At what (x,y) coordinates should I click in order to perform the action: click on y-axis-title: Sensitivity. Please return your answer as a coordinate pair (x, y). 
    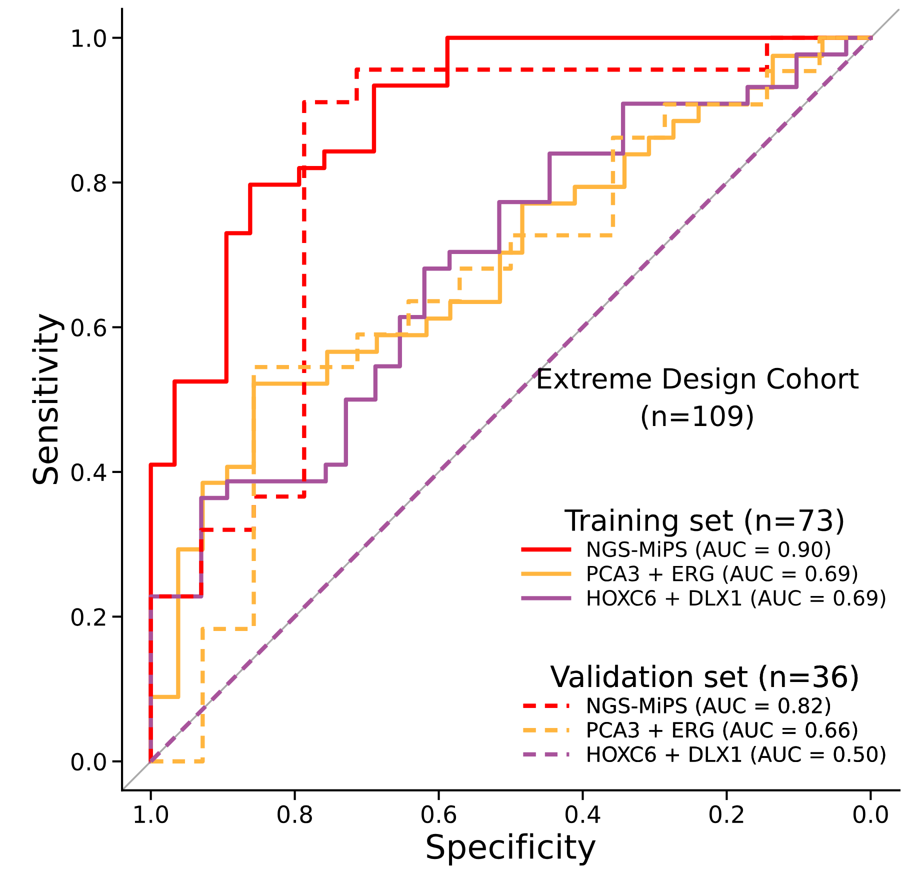
    Looking at the image, I should click on (48, 399).